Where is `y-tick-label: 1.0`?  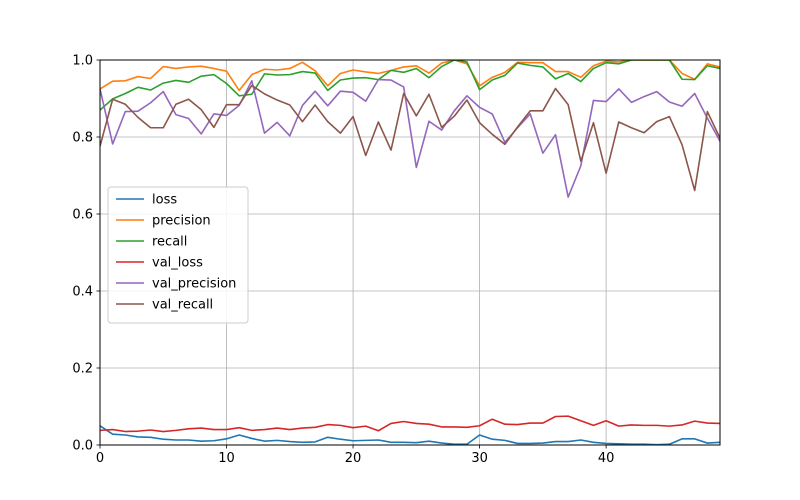 y-tick-label: 1.0 is located at coordinates (82, 61).